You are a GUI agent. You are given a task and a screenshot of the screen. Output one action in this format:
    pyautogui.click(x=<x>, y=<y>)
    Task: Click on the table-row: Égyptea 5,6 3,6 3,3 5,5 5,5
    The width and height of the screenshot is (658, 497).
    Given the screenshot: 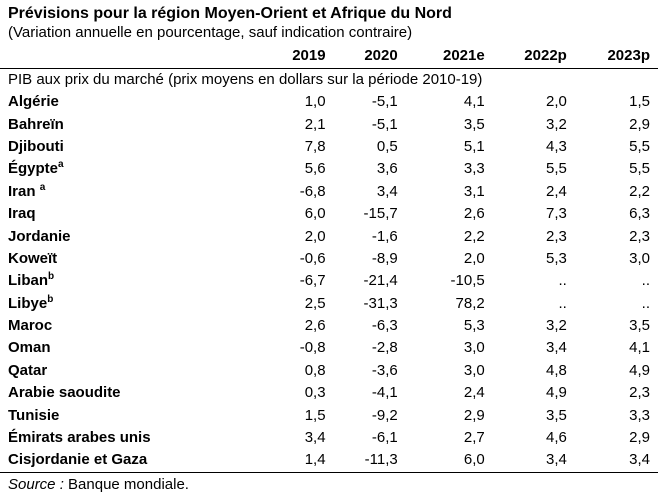 What is the action you would take?
    pyautogui.click(x=329, y=169)
    